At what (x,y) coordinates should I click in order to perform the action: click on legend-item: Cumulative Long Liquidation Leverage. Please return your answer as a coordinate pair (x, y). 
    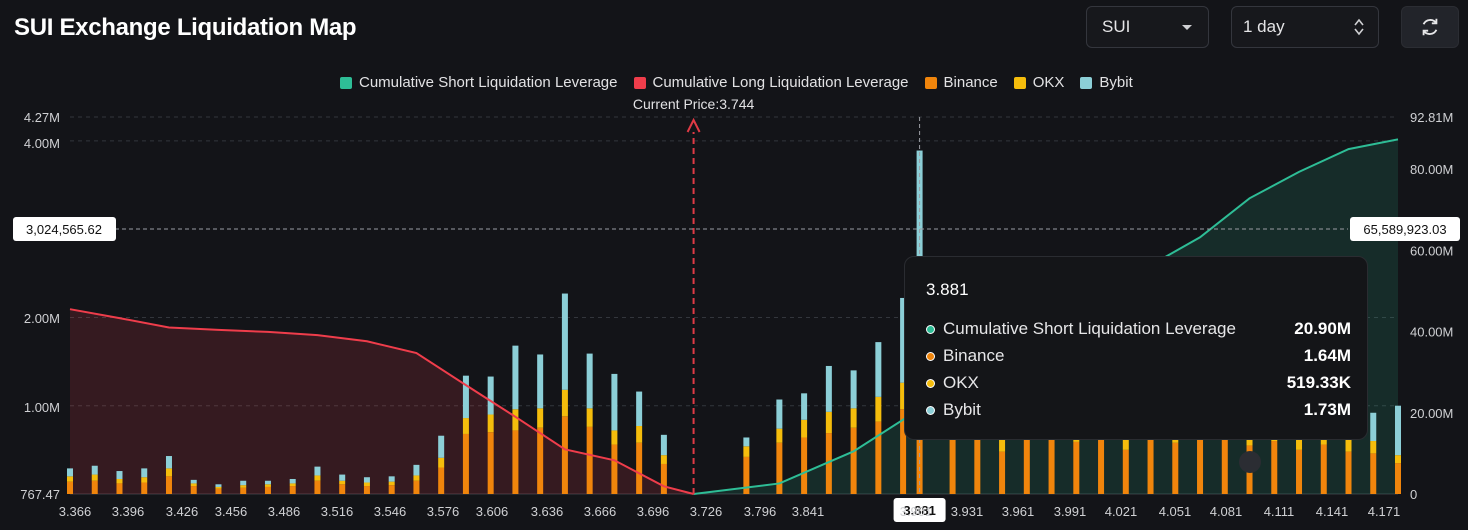
    Looking at the image, I should click on (771, 82).